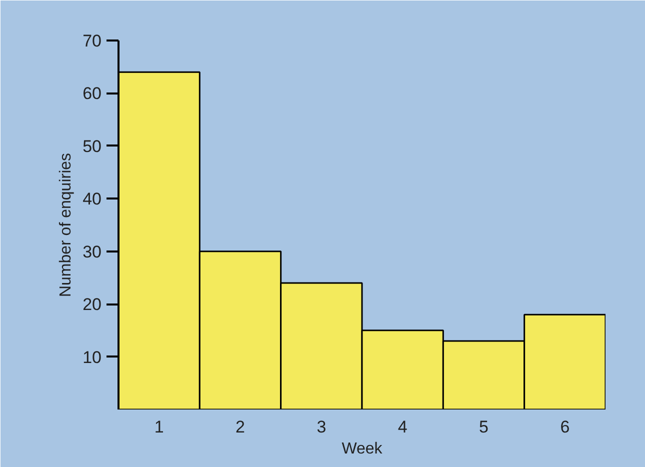 The image size is (645, 467). What do you see at coordinates (403, 427) in the screenshot?
I see `x-tick-label: 4` at bounding box center [403, 427].